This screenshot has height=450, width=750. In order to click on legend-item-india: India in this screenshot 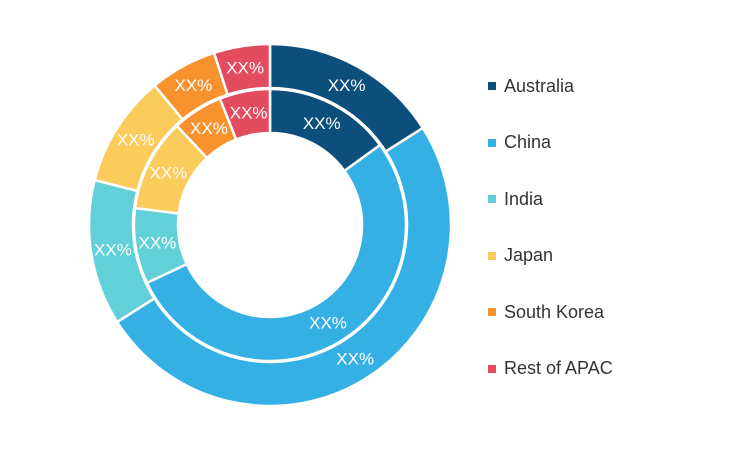, I will do `click(550, 199)`.